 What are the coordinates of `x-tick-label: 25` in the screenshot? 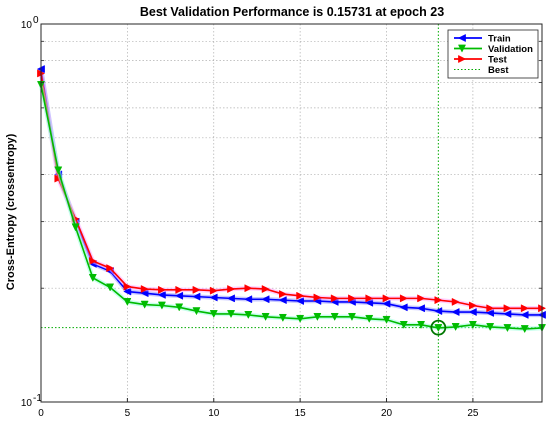 It's located at (473, 413).